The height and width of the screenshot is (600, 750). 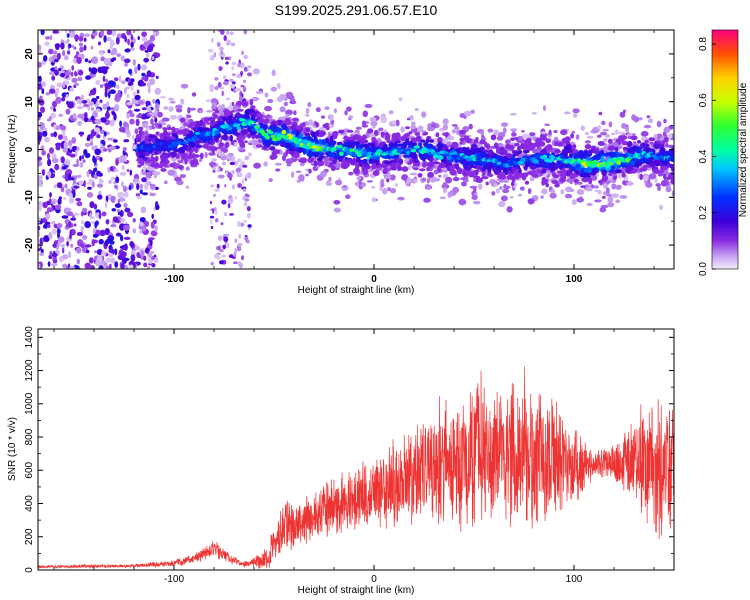 What do you see at coordinates (356, 10) in the screenshot?
I see `figure-title: S199.2025.291.06.57.E10` at bounding box center [356, 10].